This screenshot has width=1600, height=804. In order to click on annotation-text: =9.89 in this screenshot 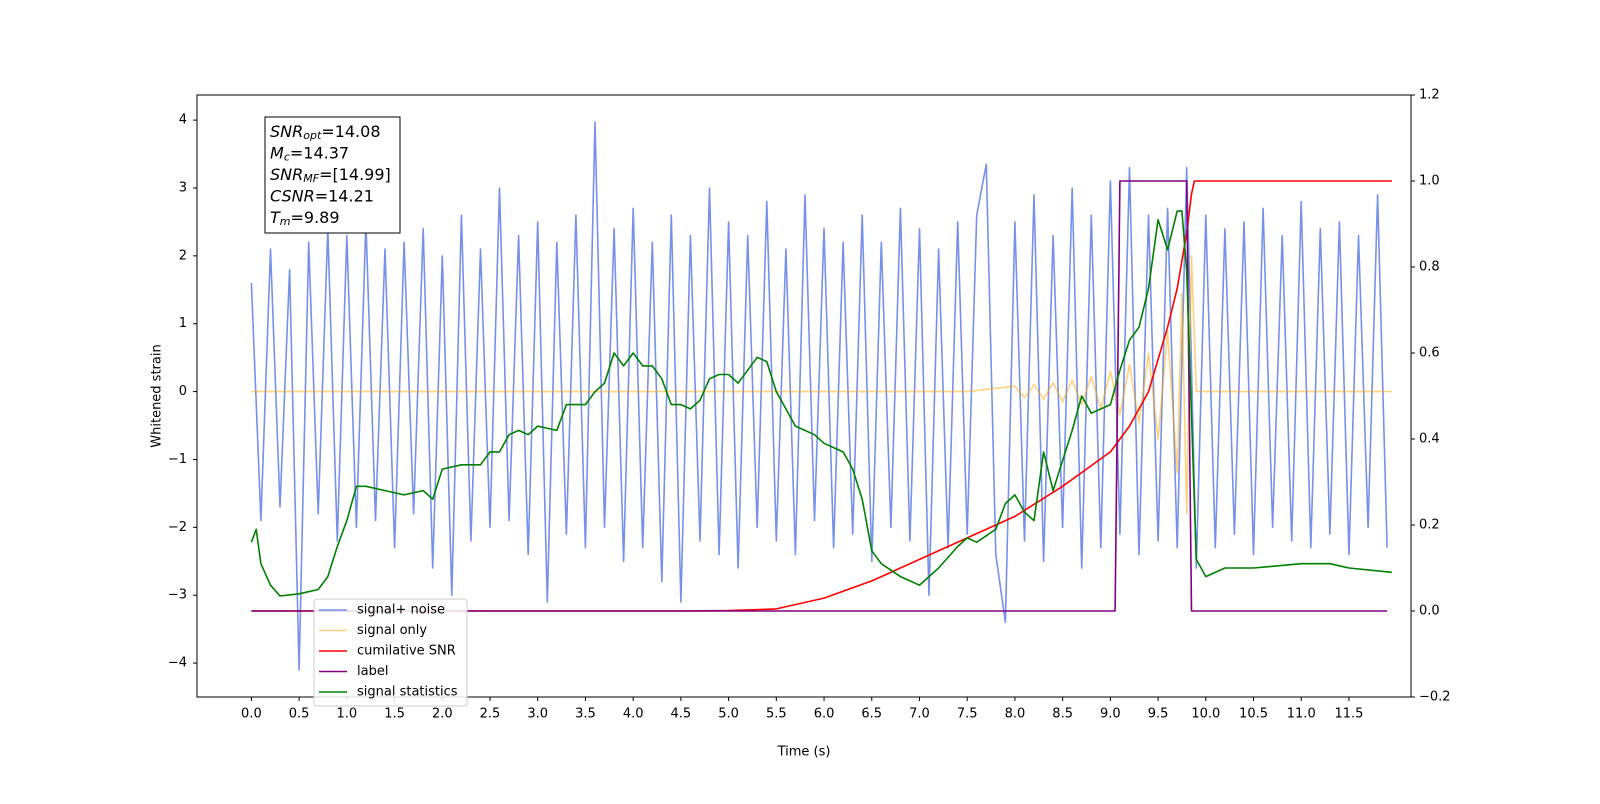, I will do `click(315, 217)`.